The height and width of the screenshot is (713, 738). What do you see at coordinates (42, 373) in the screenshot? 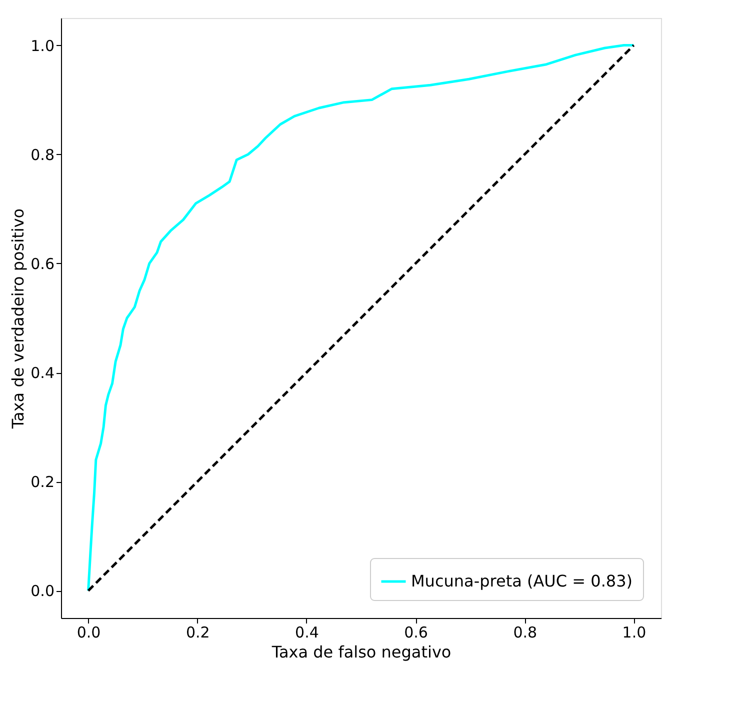
I see `y-tick-label: 0.4` at bounding box center [42, 373].